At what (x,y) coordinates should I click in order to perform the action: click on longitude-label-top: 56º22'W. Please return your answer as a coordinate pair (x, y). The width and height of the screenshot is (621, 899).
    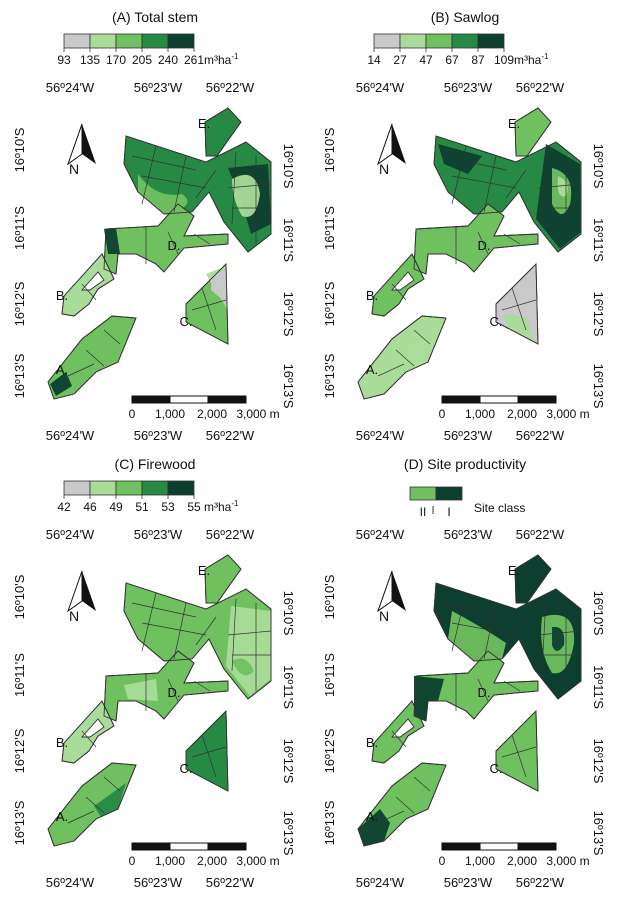
    Looking at the image, I should click on (230, 534).